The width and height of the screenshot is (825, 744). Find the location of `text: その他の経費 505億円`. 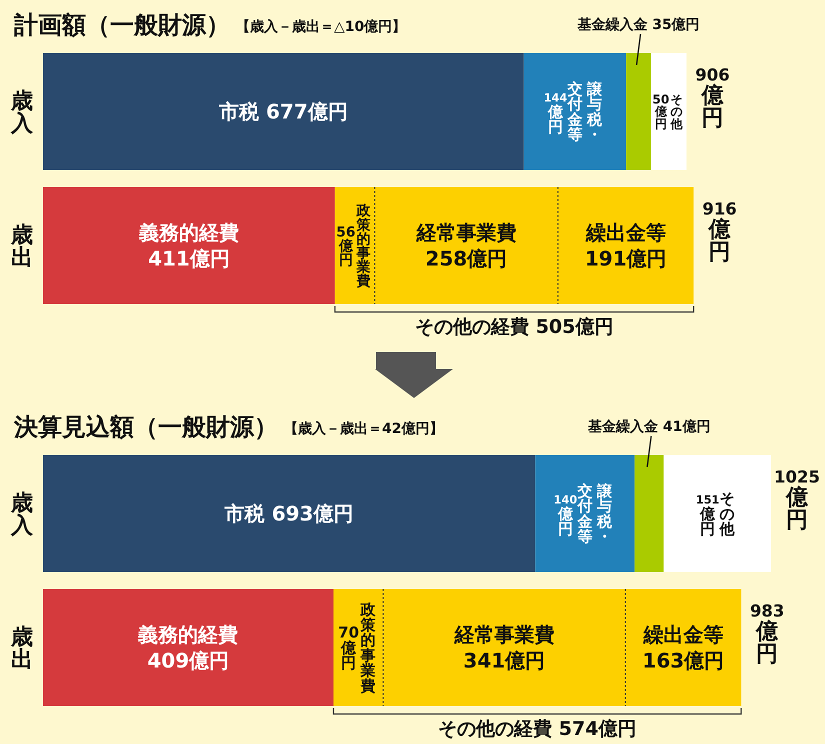

text: その他の経費 505億円 is located at coordinates (514, 327).